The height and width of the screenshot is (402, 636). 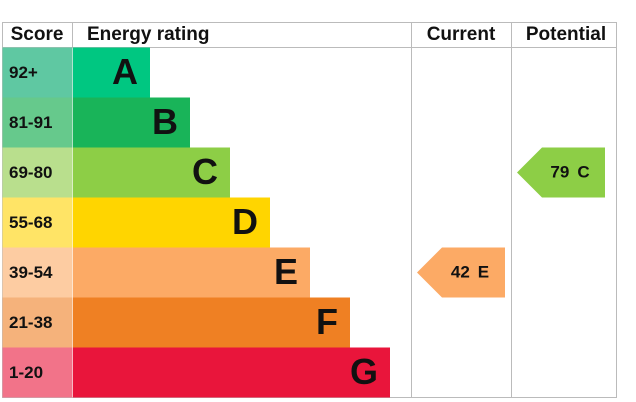 What do you see at coordinates (327, 321) in the screenshot?
I see `rating-letter: F` at bounding box center [327, 321].